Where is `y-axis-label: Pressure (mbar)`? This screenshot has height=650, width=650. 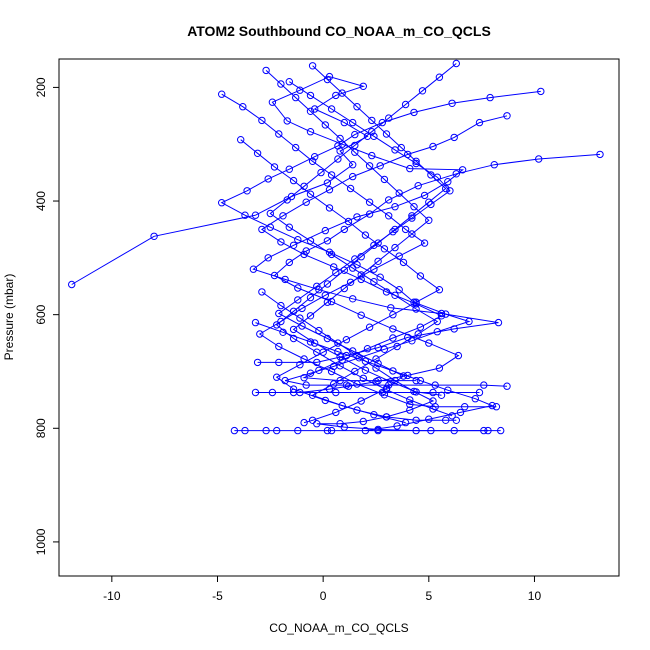 y-axis-label: Pressure (mbar) is located at coordinates (9, 317).